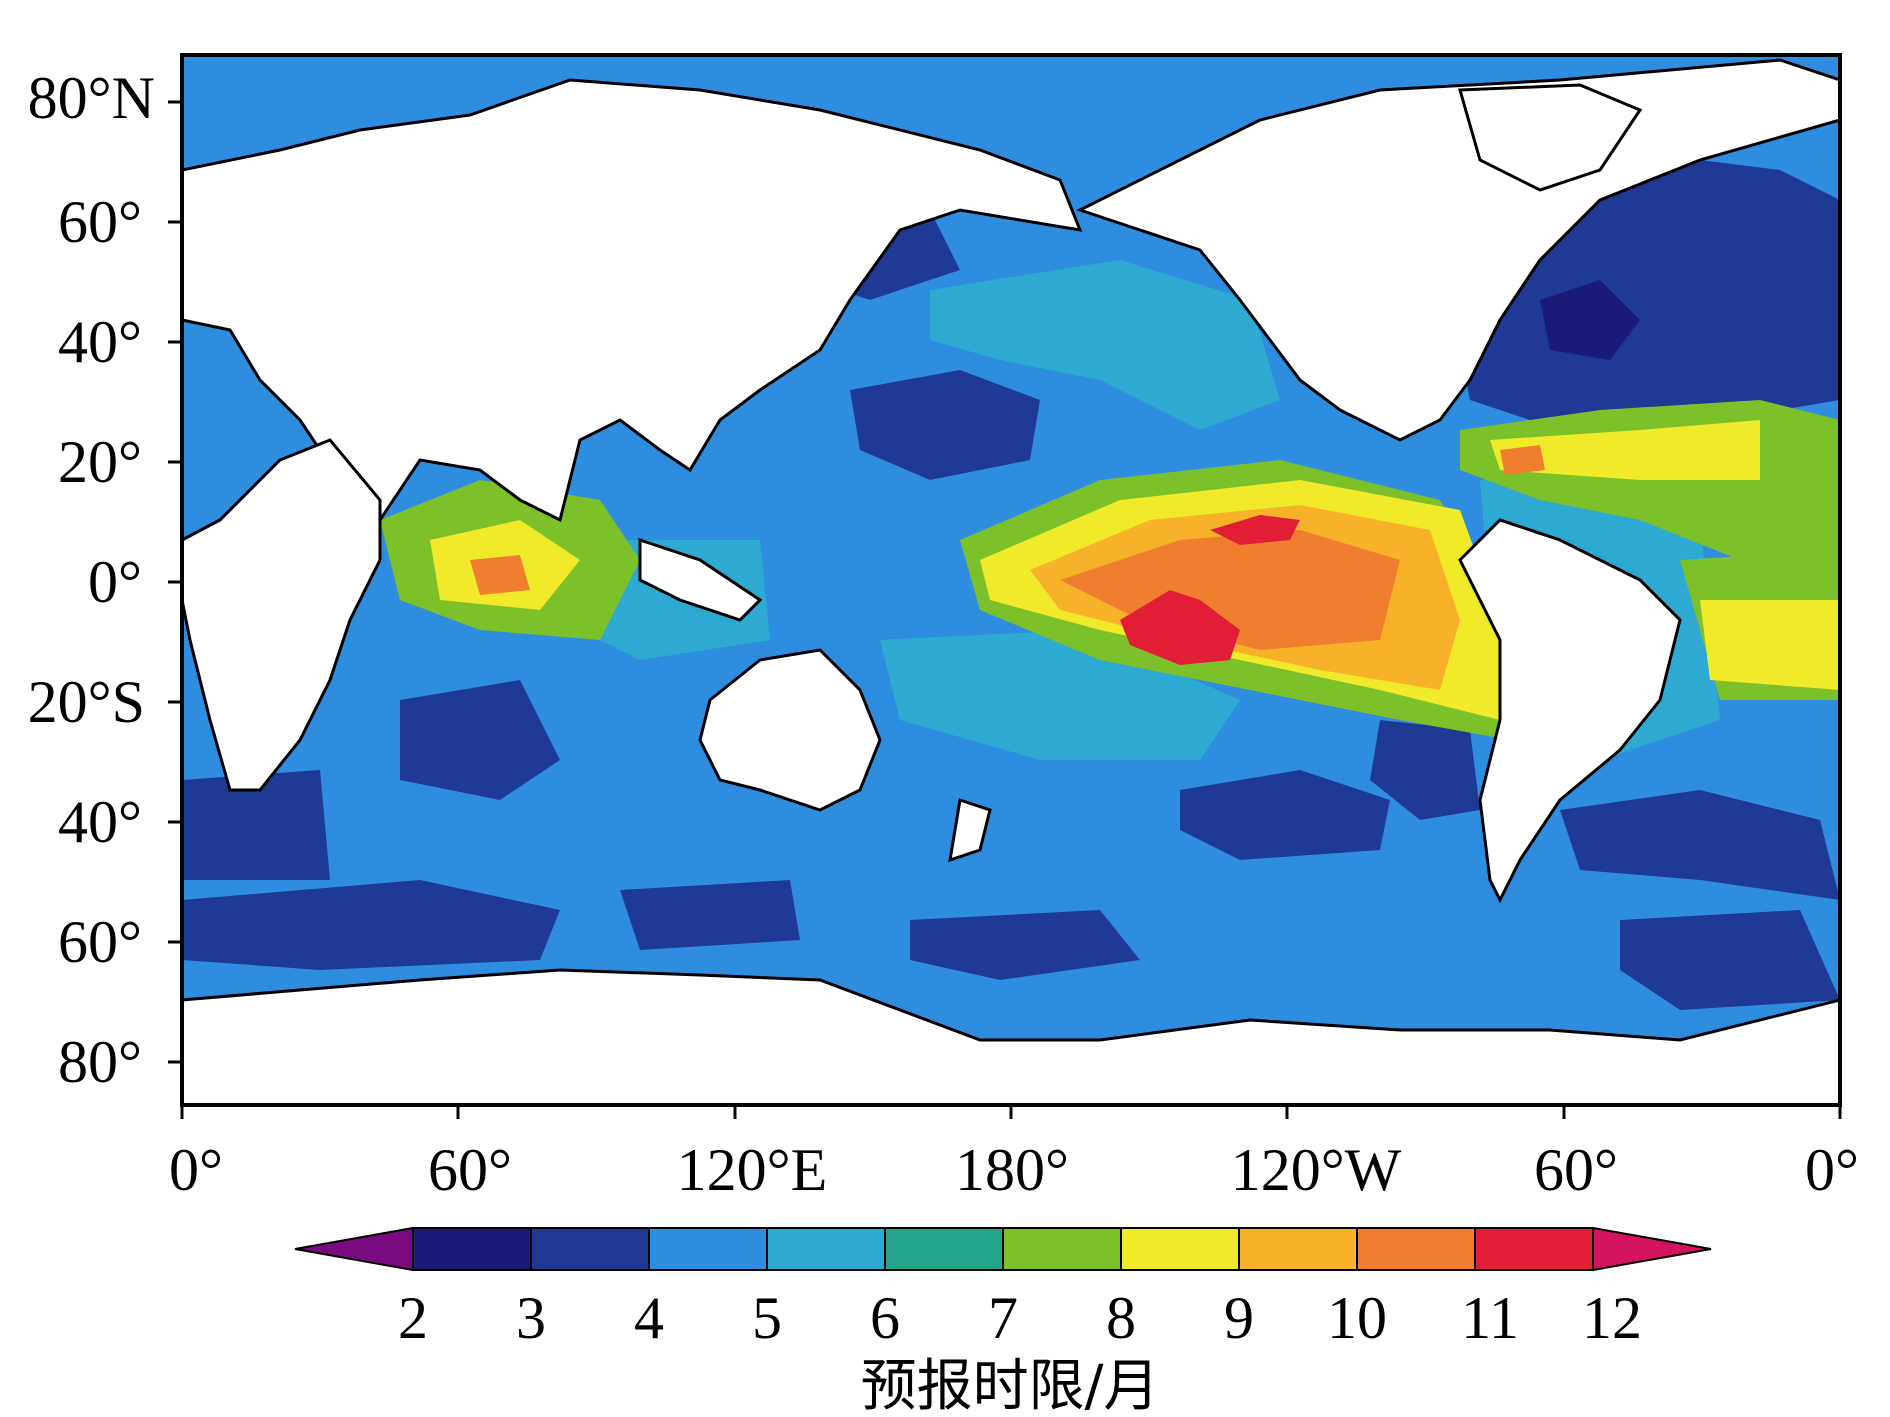  Describe the element at coordinates (100, 1062) in the screenshot. I see `lat-label-80s: 80°` at that location.